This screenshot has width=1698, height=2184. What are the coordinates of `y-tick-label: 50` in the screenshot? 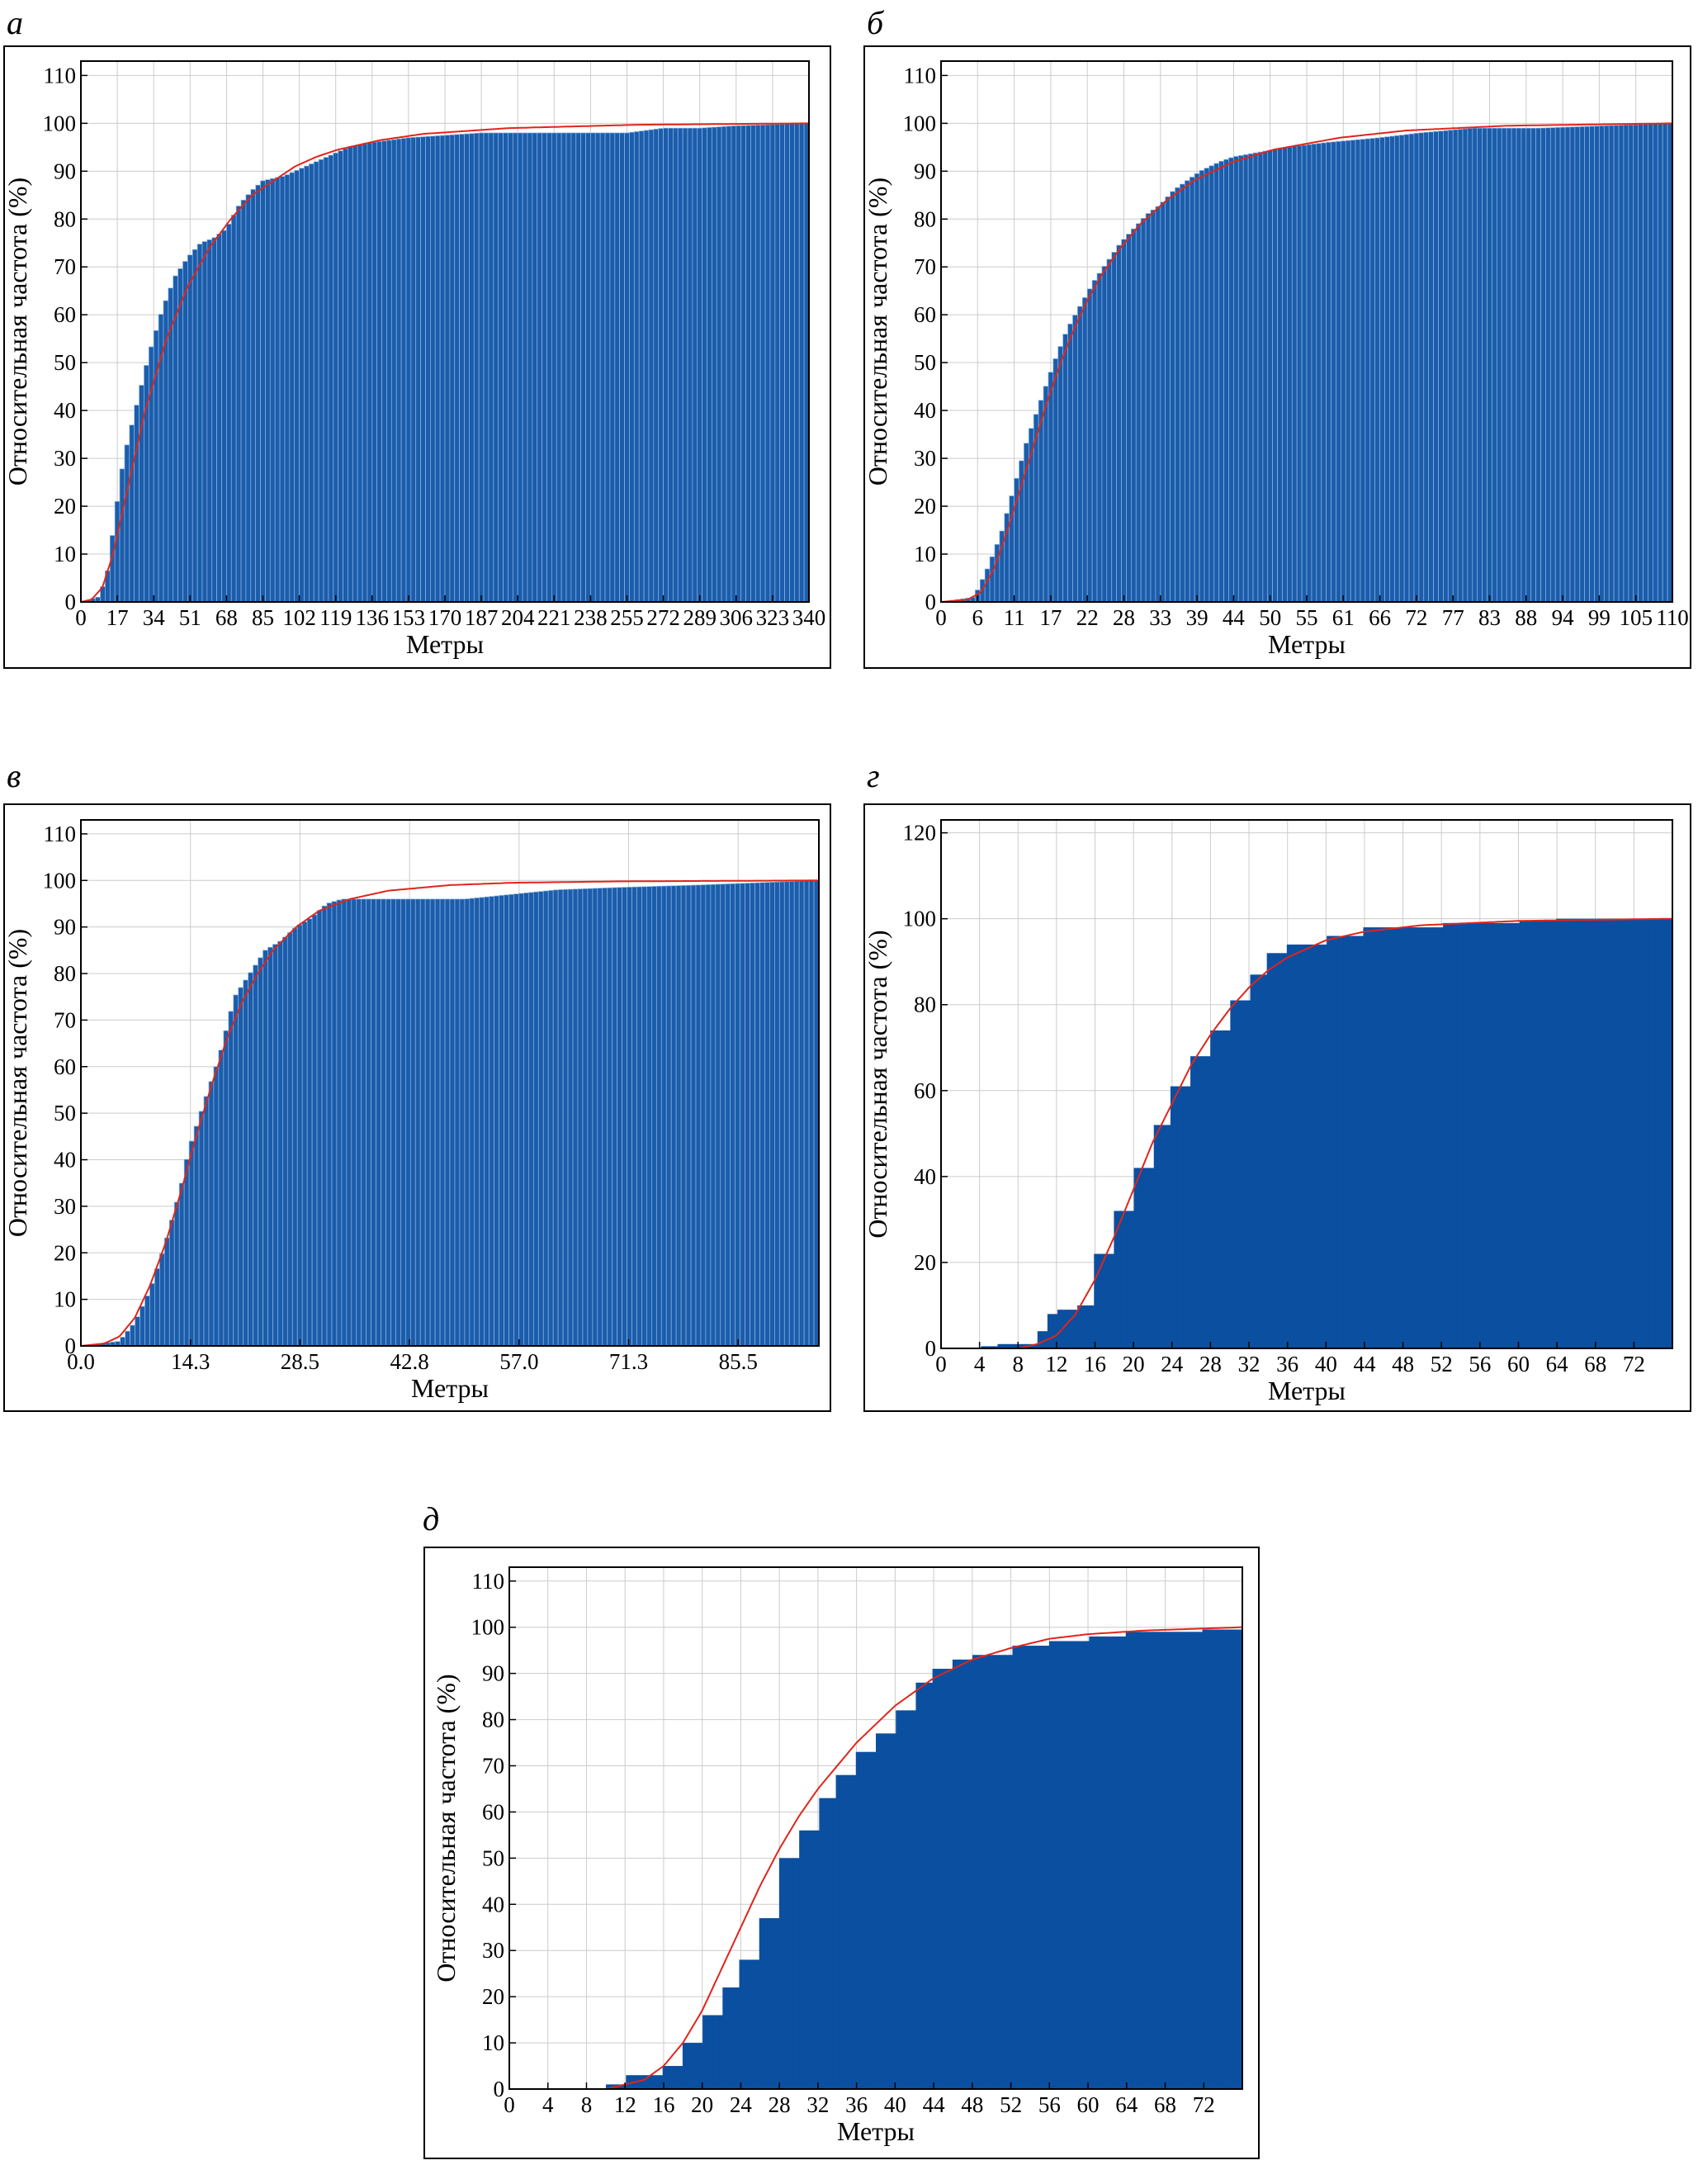 It's located at (65, 1113).